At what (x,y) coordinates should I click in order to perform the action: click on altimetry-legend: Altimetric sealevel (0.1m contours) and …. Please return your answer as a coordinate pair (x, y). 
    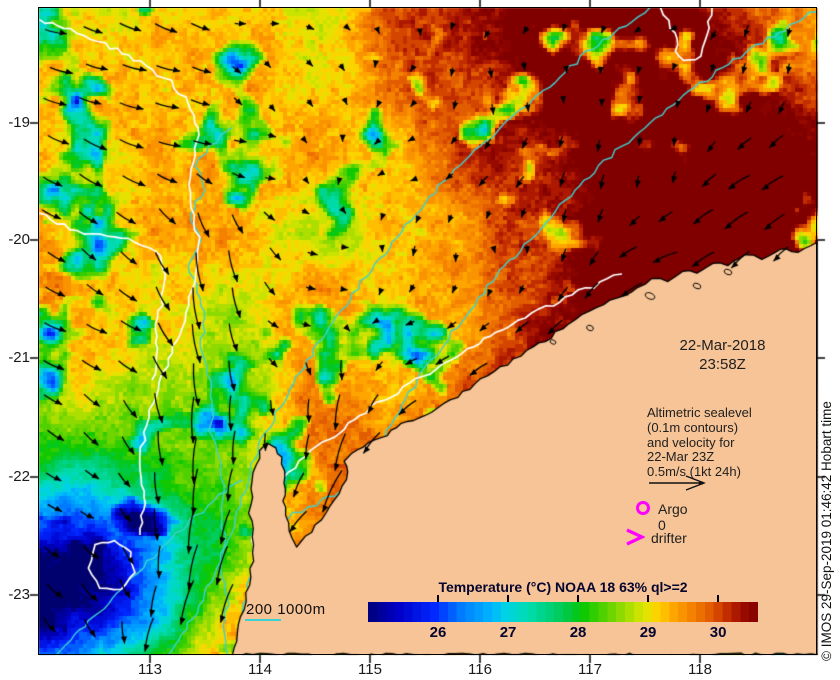
    Looking at the image, I should click on (699, 442).